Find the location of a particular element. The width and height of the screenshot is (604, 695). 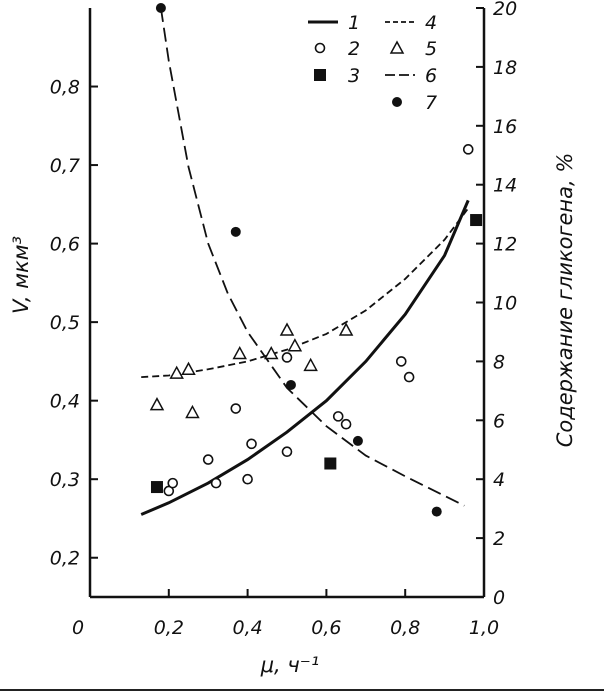

y-right-tick-label: 0 is located at coordinates (499, 598).